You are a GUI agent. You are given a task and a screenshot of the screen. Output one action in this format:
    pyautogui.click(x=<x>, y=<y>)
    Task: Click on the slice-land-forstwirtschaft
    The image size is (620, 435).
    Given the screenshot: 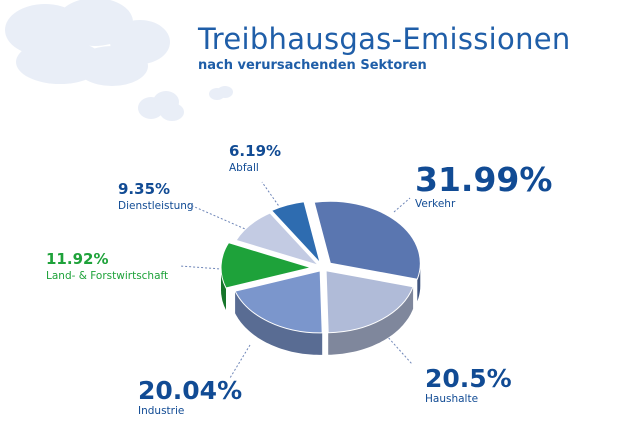 What is the action you would take?
    pyautogui.click(x=266, y=265)
    